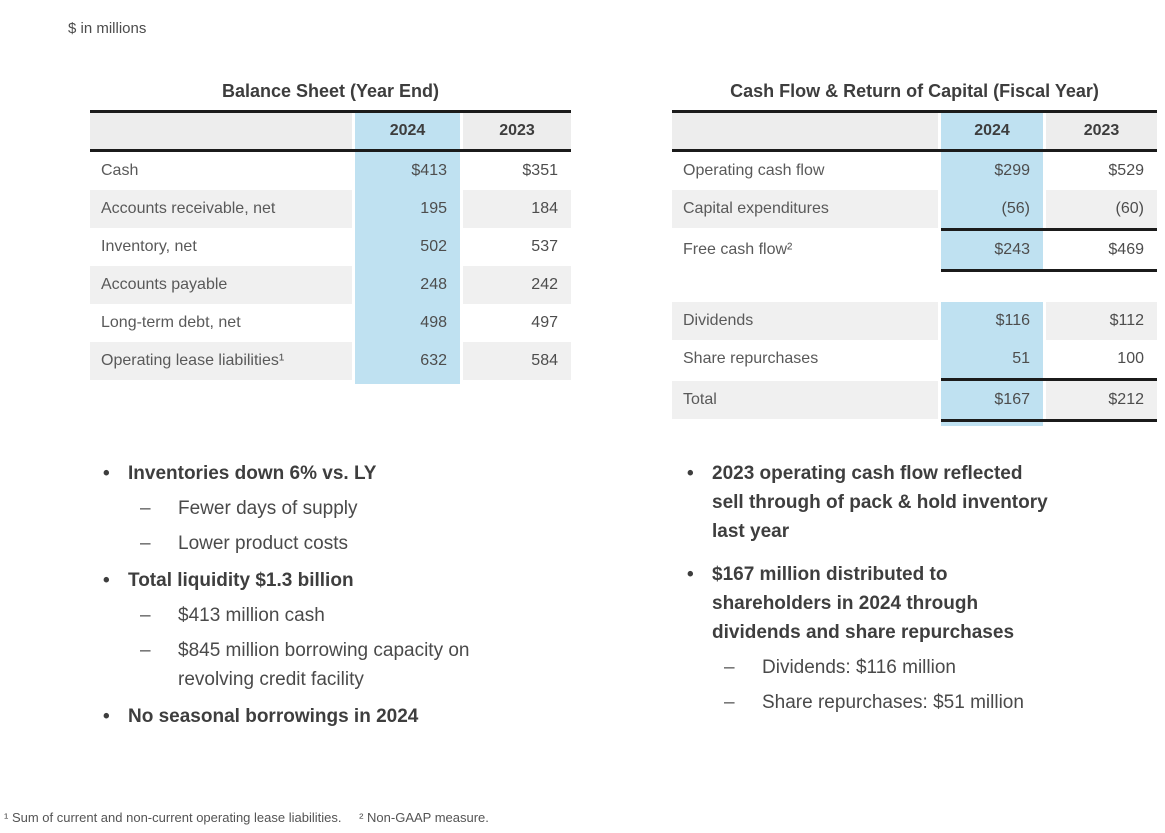 The width and height of the screenshot is (1165, 833). I want to click on sub-bullet-item: – $413 million cash, so click(338, 615).